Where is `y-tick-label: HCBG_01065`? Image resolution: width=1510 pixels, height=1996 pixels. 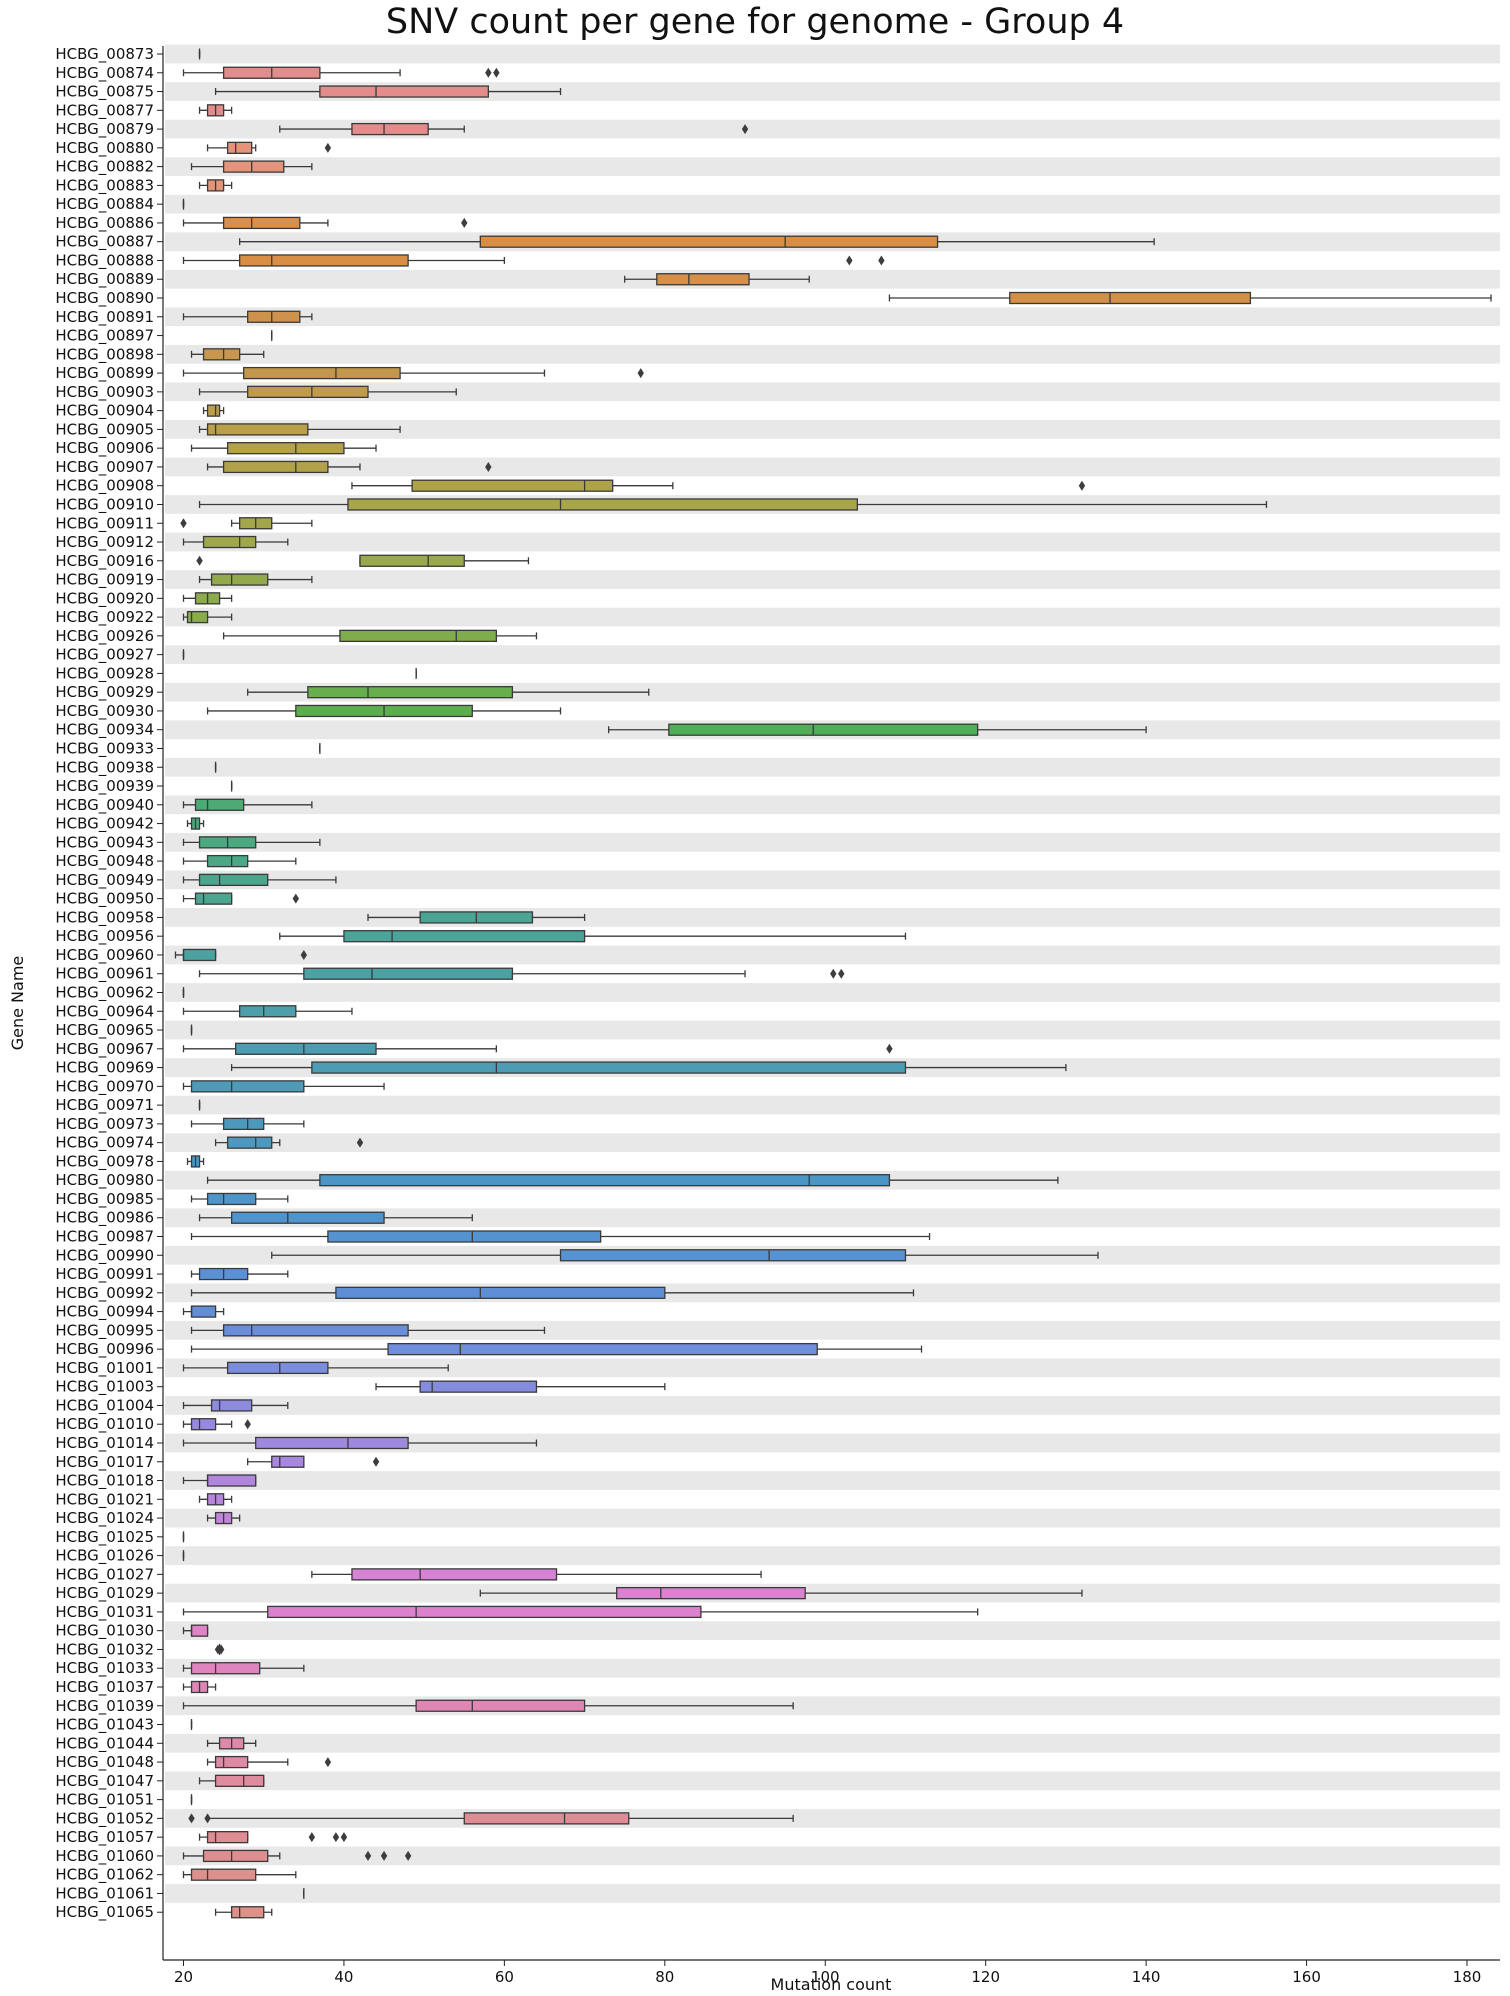
y-tick-label: HCBG_01065 is located at coordinates (104, 1912).